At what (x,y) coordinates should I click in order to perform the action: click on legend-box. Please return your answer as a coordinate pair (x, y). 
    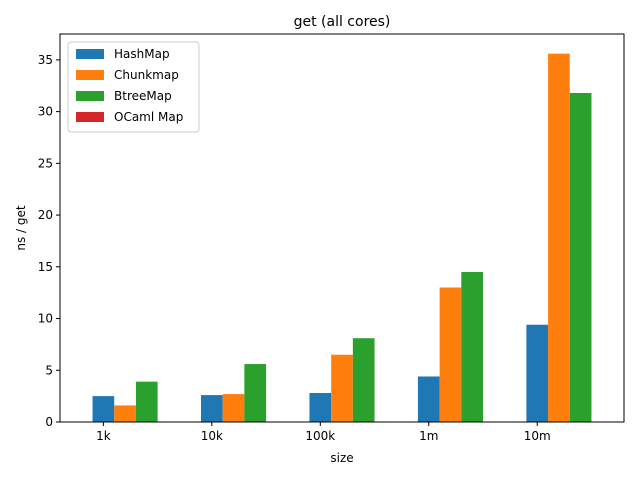
    Looking at the image, I should click on (133, 87).